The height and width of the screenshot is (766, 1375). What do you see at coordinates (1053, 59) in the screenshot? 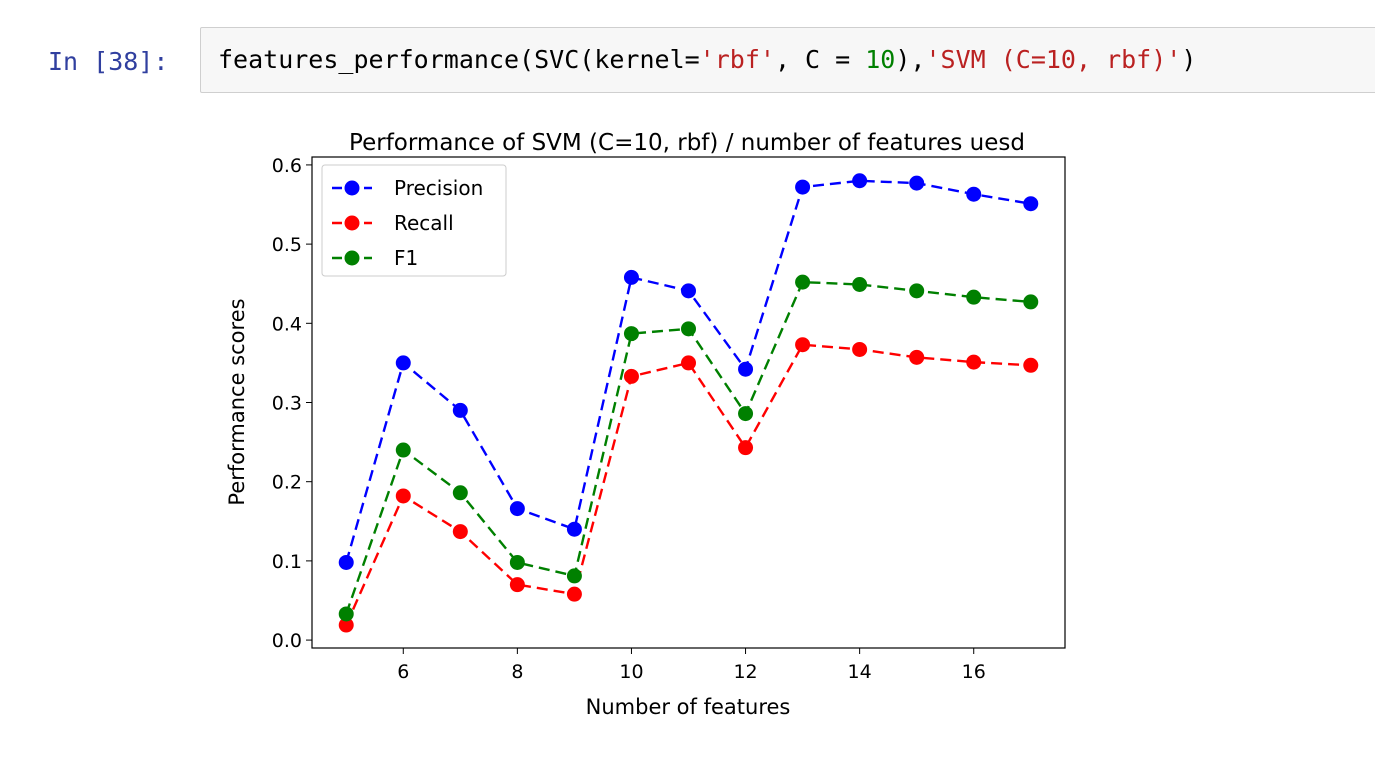
I see `code-string-label: 'SVM (C=10, rbf)'` at bounding box center [1053, 59].